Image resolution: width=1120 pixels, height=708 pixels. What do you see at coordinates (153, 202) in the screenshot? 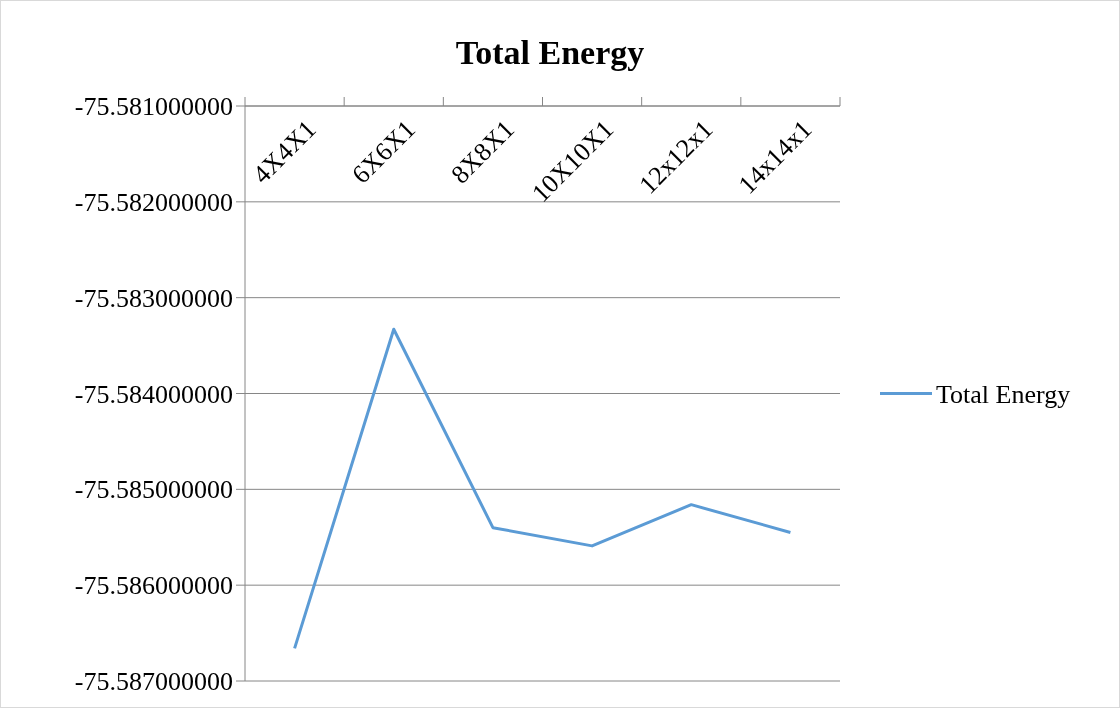
I see `y-tick-label: -75.582000000` at bounding box center [153, 202].